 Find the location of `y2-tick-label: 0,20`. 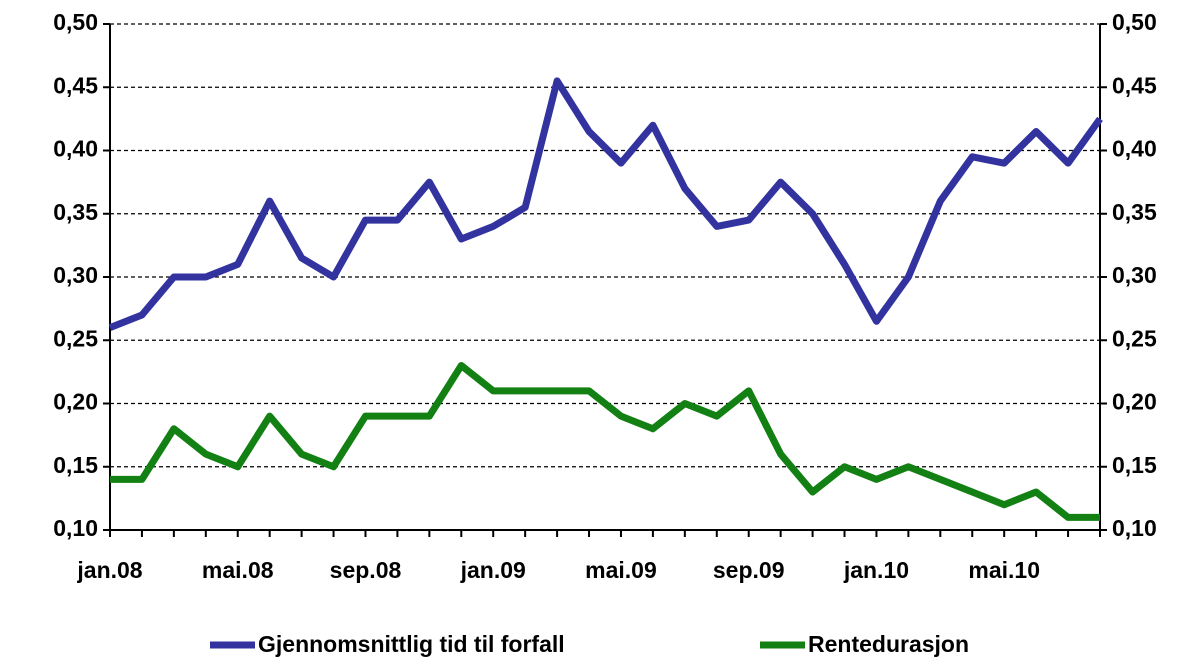

y2-tick-label: 0,20 is located at coordinates (1134, 402).